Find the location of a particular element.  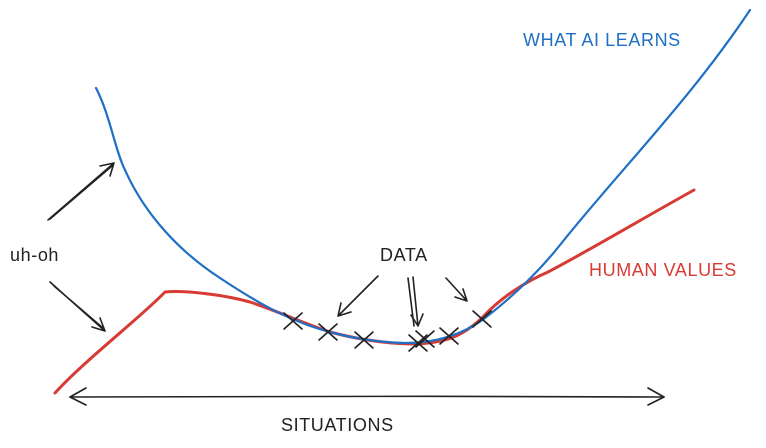

situations-axis-arrow is located at coordinates (367, 396).